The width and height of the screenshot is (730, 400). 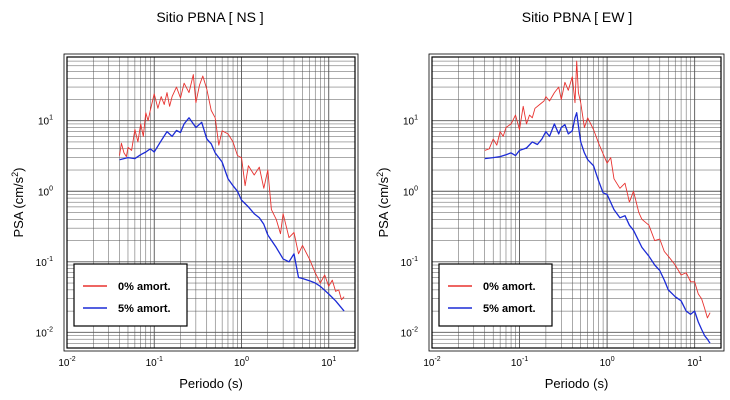 I want to click on chart-title: Sitio PBNA [ NS ], so click(x=209, y=17).